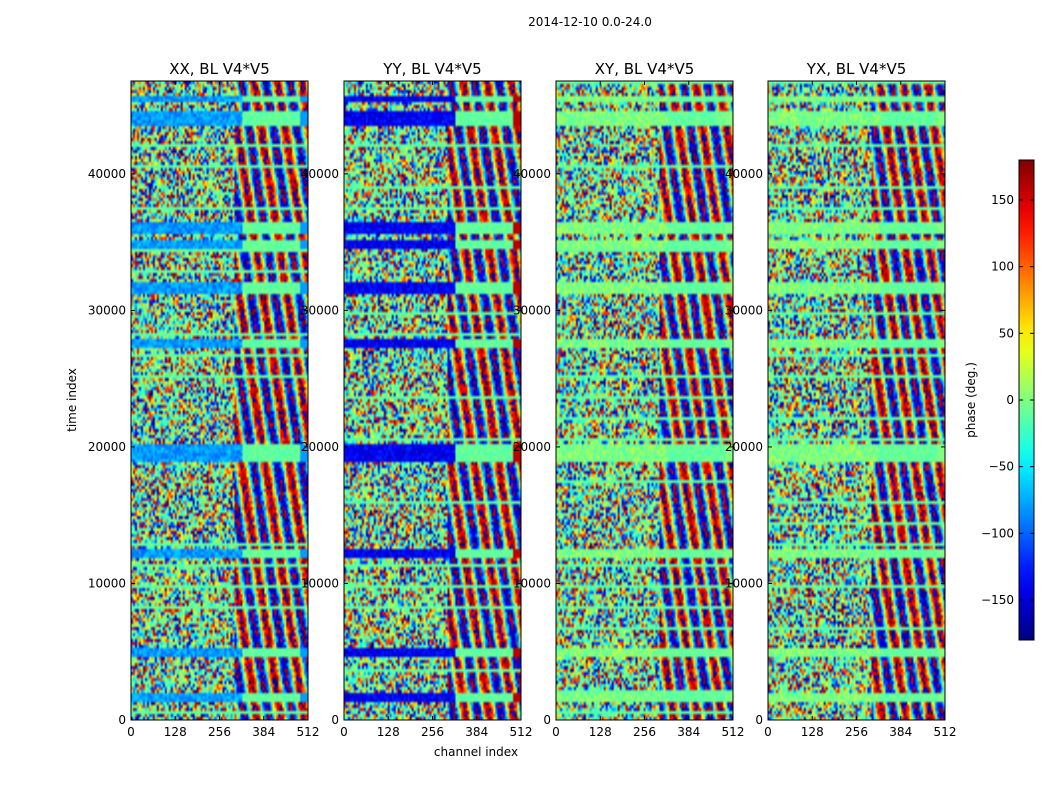 Image resolution: width=1050 pixels, height=800 pixels. I want to click on colorbar: −150 −100 −50 0 50 100 150 phase (deg.), so click(999, 400).